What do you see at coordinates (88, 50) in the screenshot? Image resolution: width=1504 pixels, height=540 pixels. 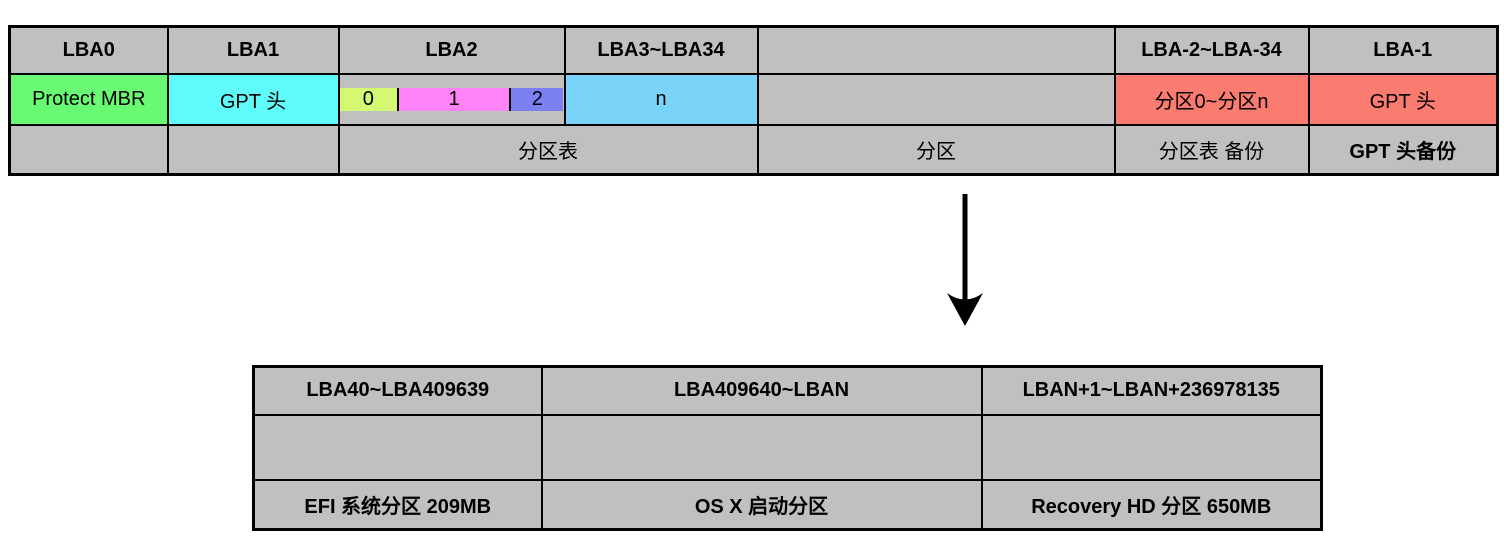 I see `header-lba0: LBA0` at bounding box center [88, 50].